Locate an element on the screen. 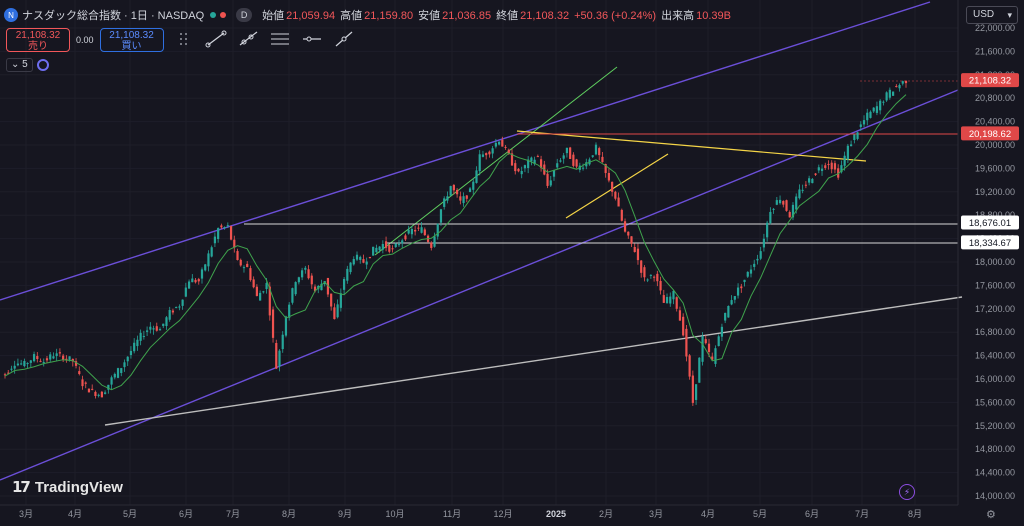 The height and width of the screenshot is (526, 1024). indicator-count-toggle: ⌄ 5 is located at coordinates (19, 65).